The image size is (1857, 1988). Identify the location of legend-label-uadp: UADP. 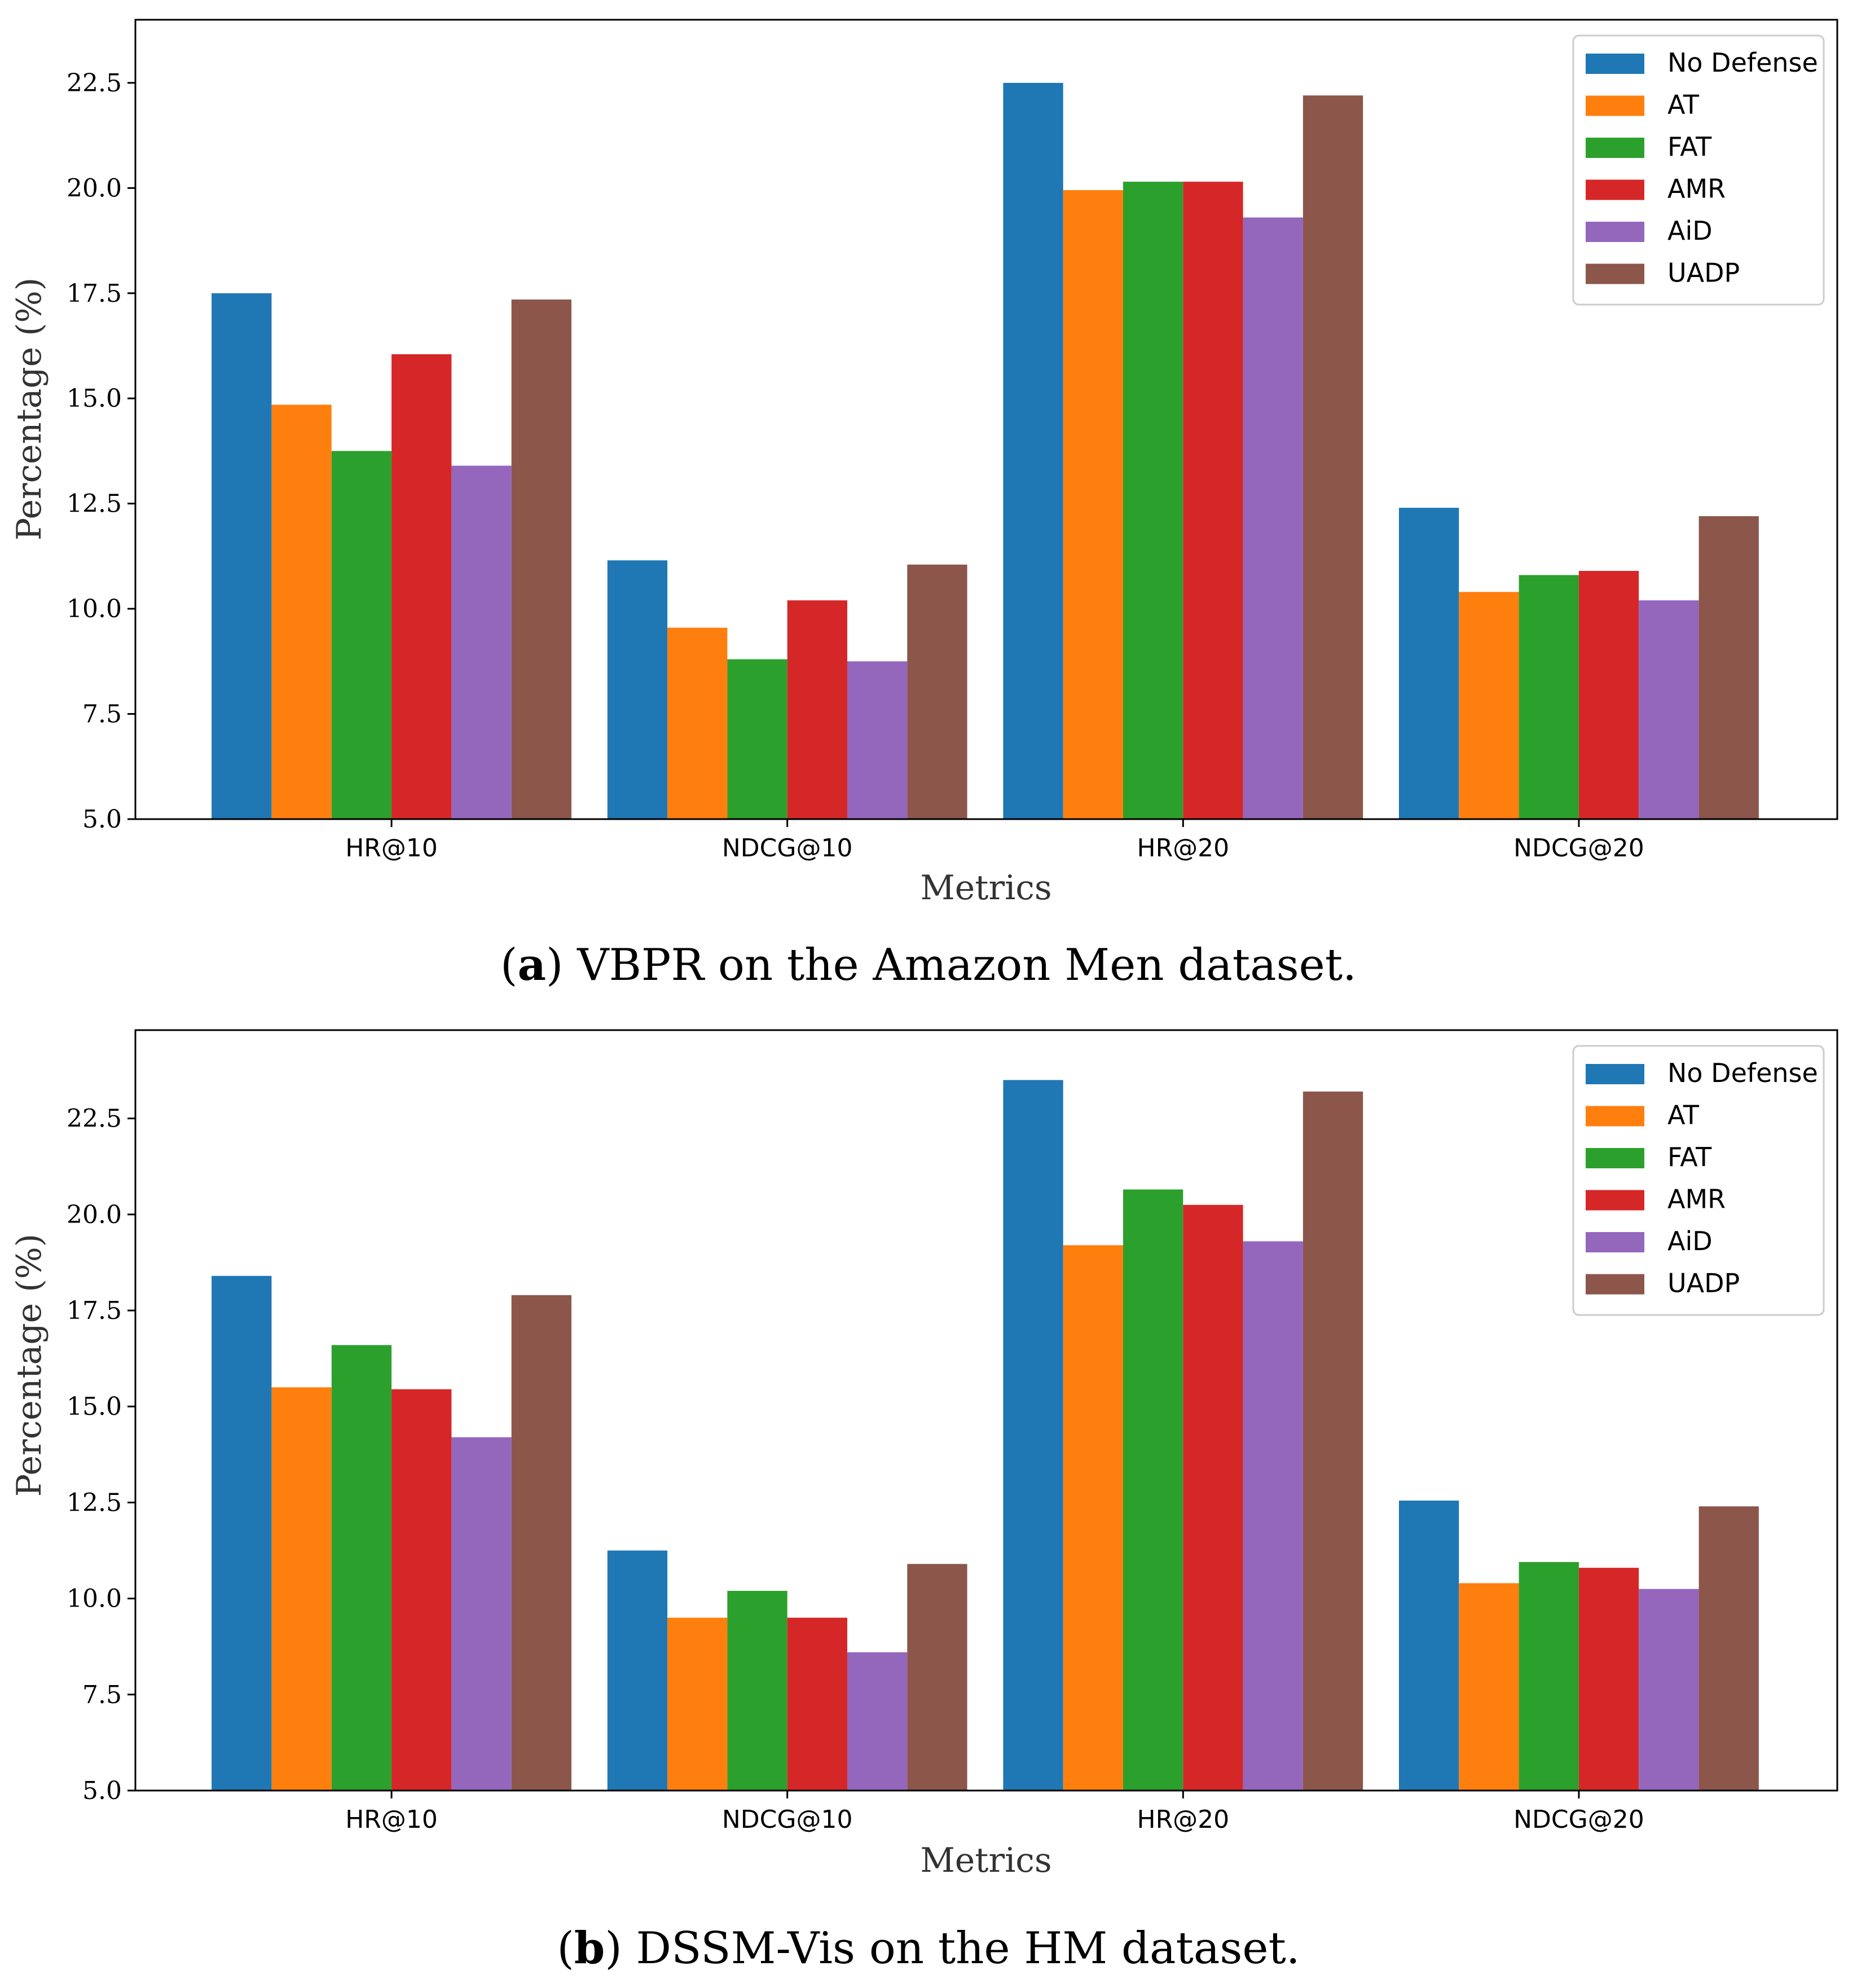
(1703, 273).